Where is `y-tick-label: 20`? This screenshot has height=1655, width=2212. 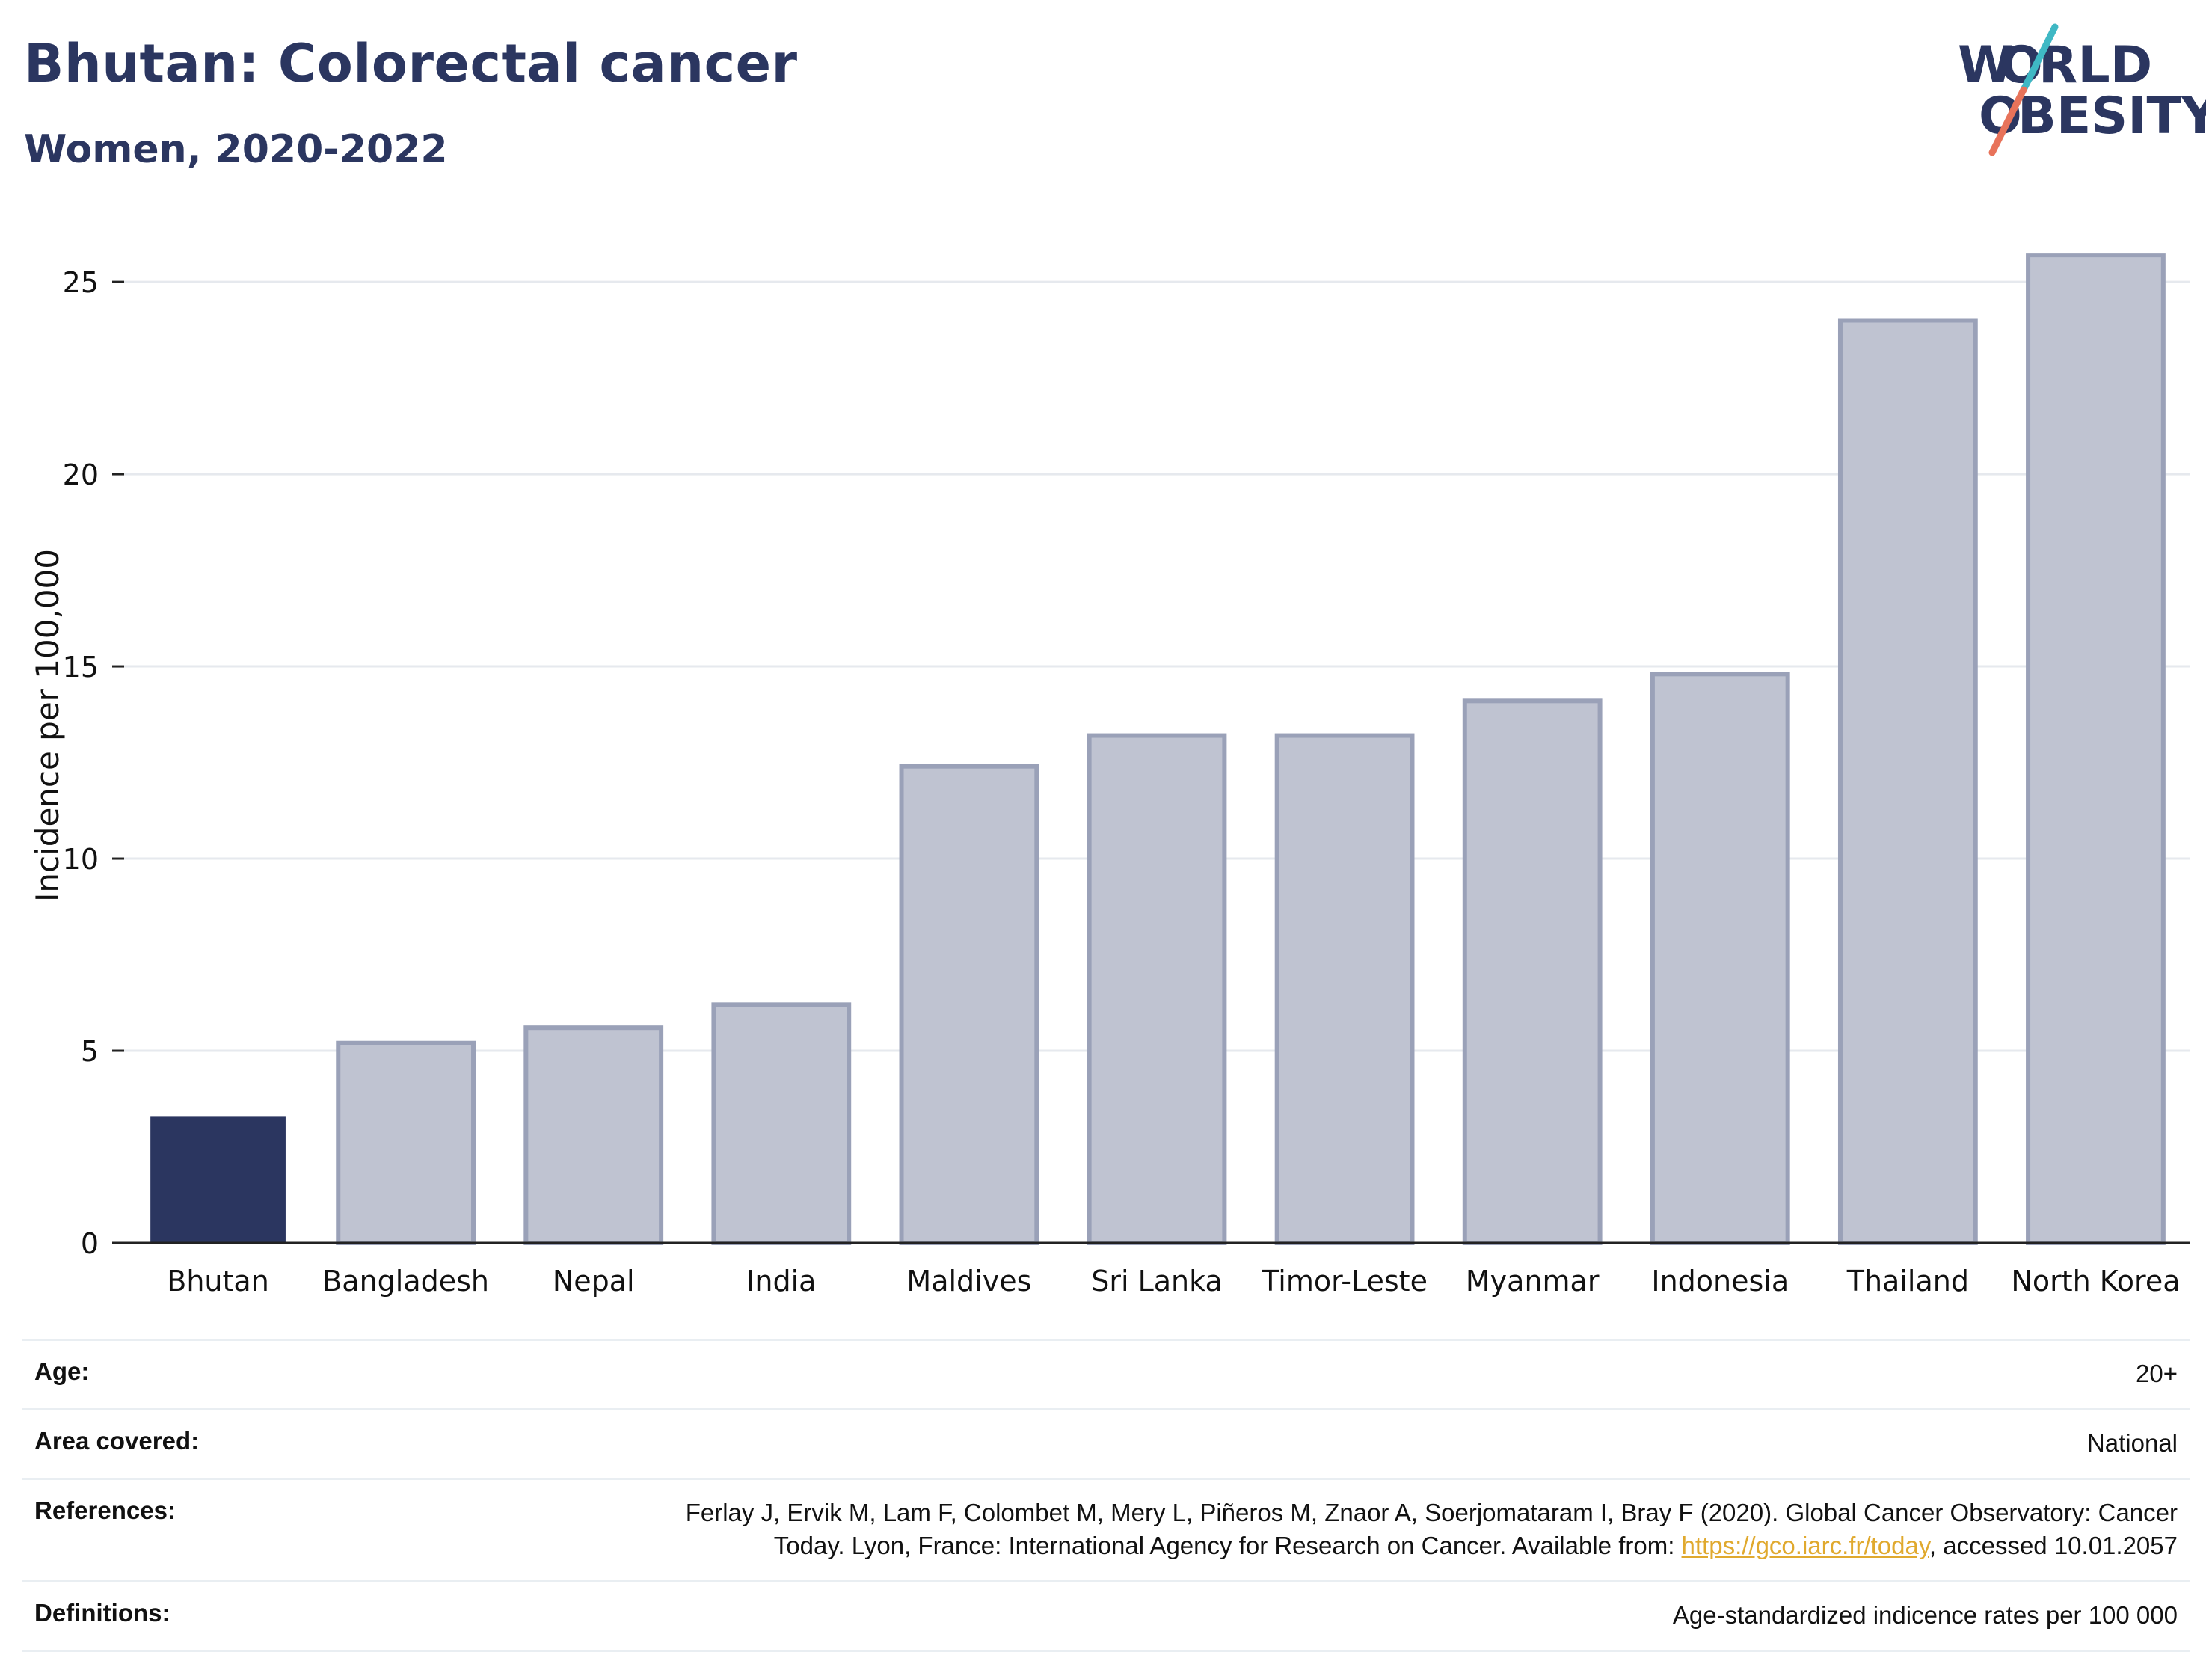
y-tick-label: 20 is located at coordinates (81, 474).